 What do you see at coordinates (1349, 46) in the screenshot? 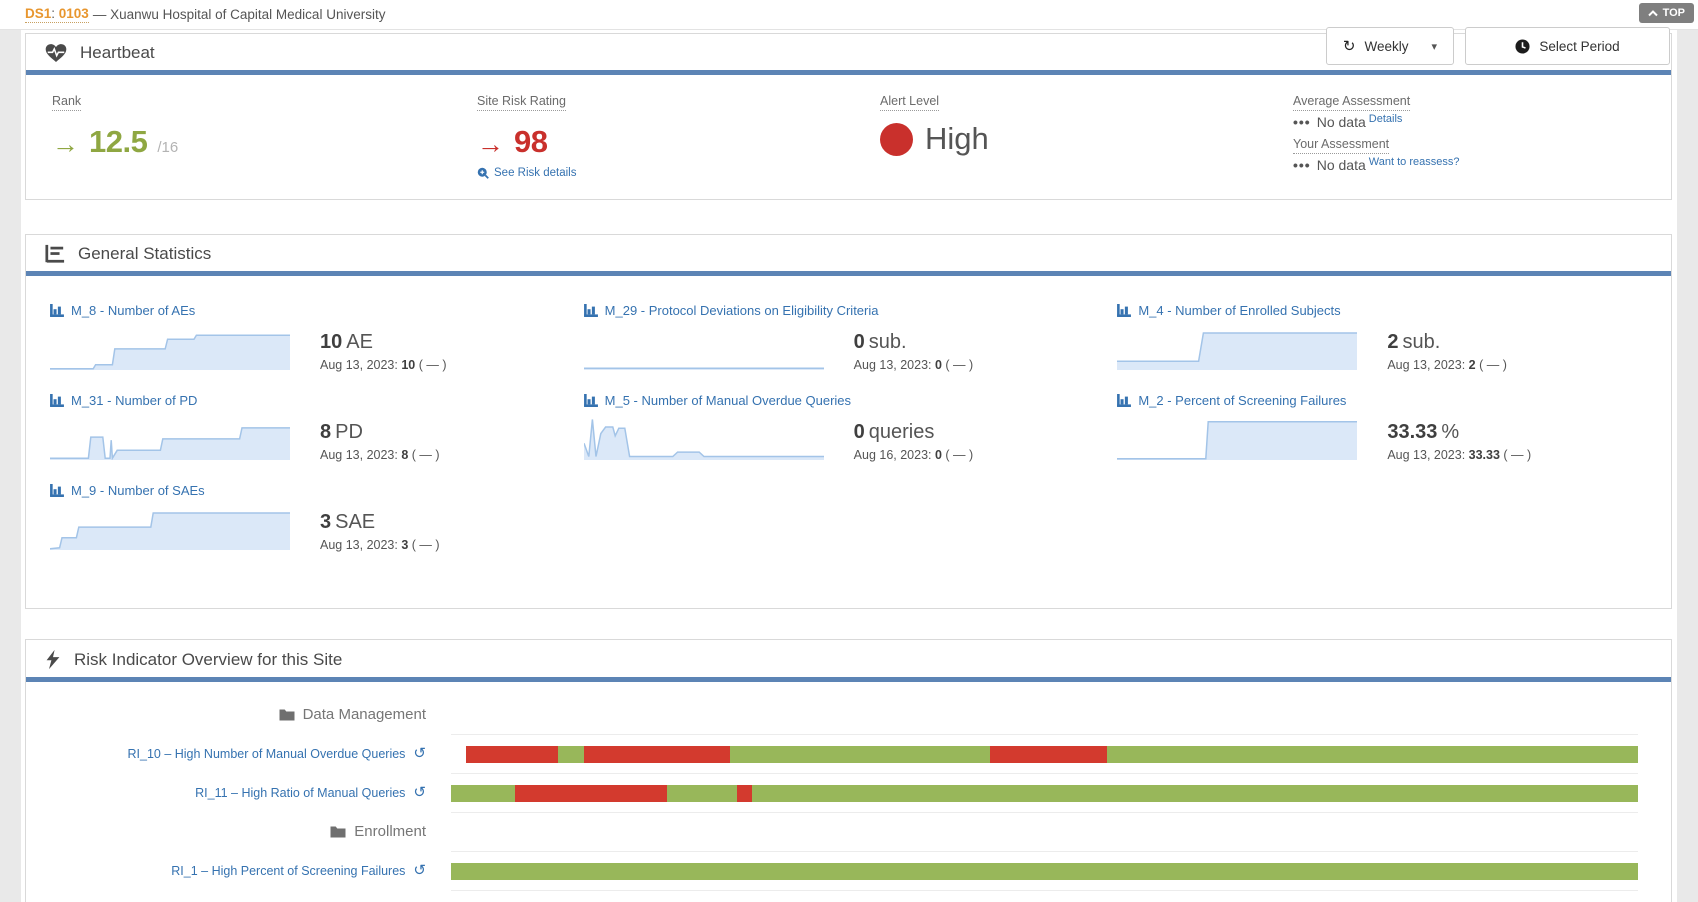
I see `refresh-icon: ↻` at bounding box center [1349, 46].